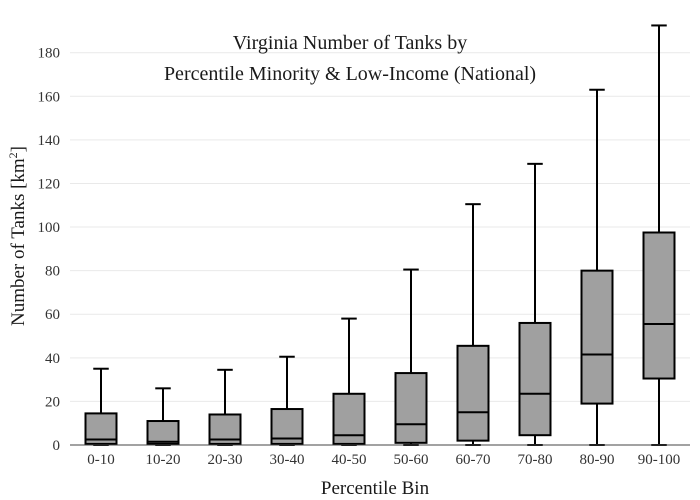  What do you see at coordinates (52, 359) in the screenshot?
I see `y-tick-label: 40` at bounding box center [52, 359].